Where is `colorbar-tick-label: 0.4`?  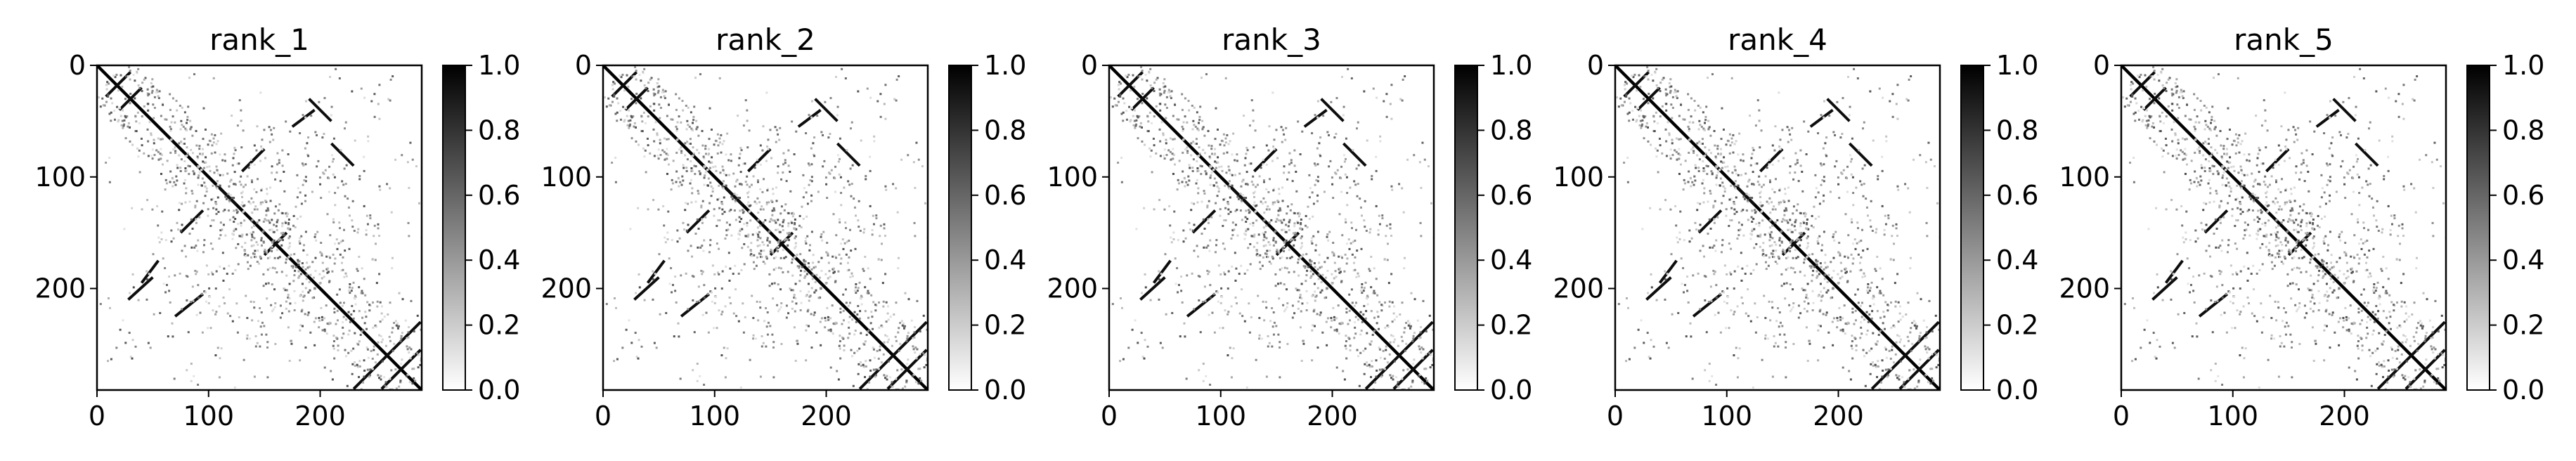
colorbar-tick-label: 0.4 is located at coordinates (499, 260).